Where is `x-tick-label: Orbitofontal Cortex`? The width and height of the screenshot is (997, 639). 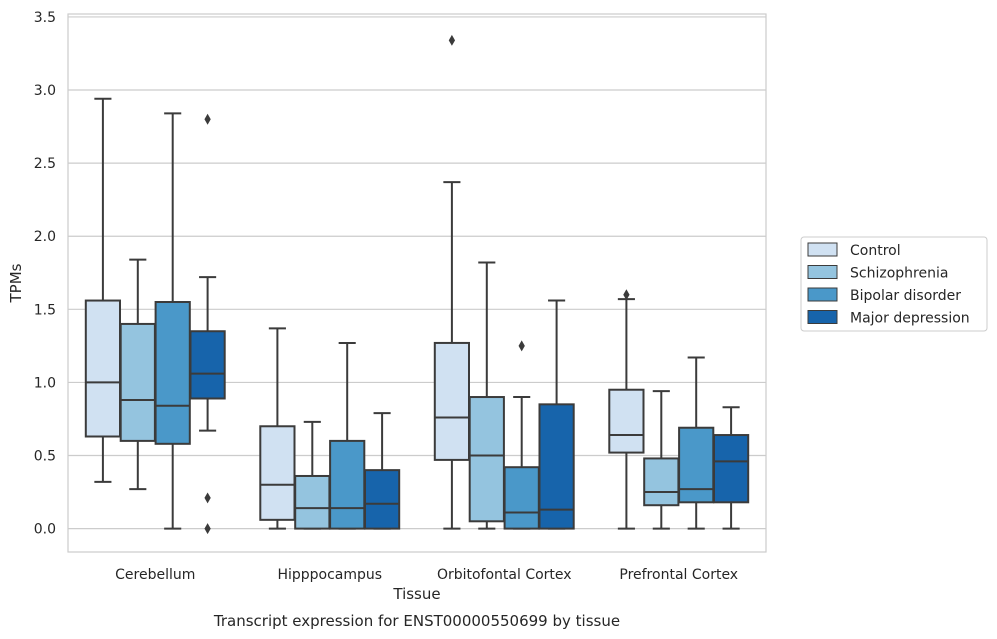
x-tick-label: Orbitofontal Cortex is located at coordinates (504, 575).